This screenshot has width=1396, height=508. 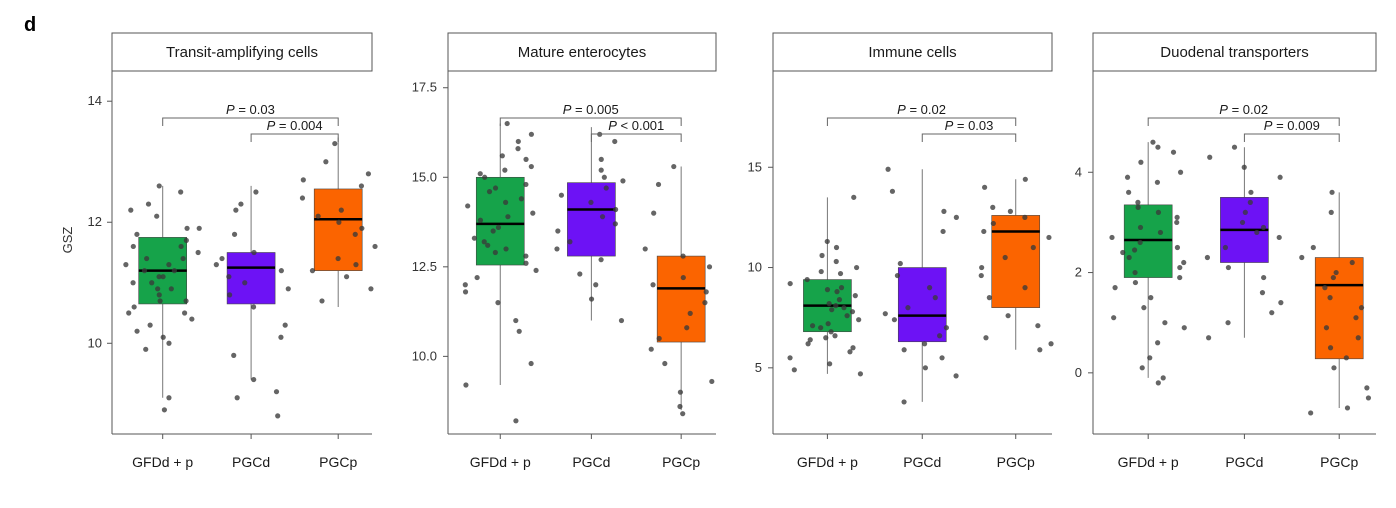 What do you see at coordinates (1078, 171) in the screenshot?
I see `y-tick-label: 4` at bounding box center [1078, 171].